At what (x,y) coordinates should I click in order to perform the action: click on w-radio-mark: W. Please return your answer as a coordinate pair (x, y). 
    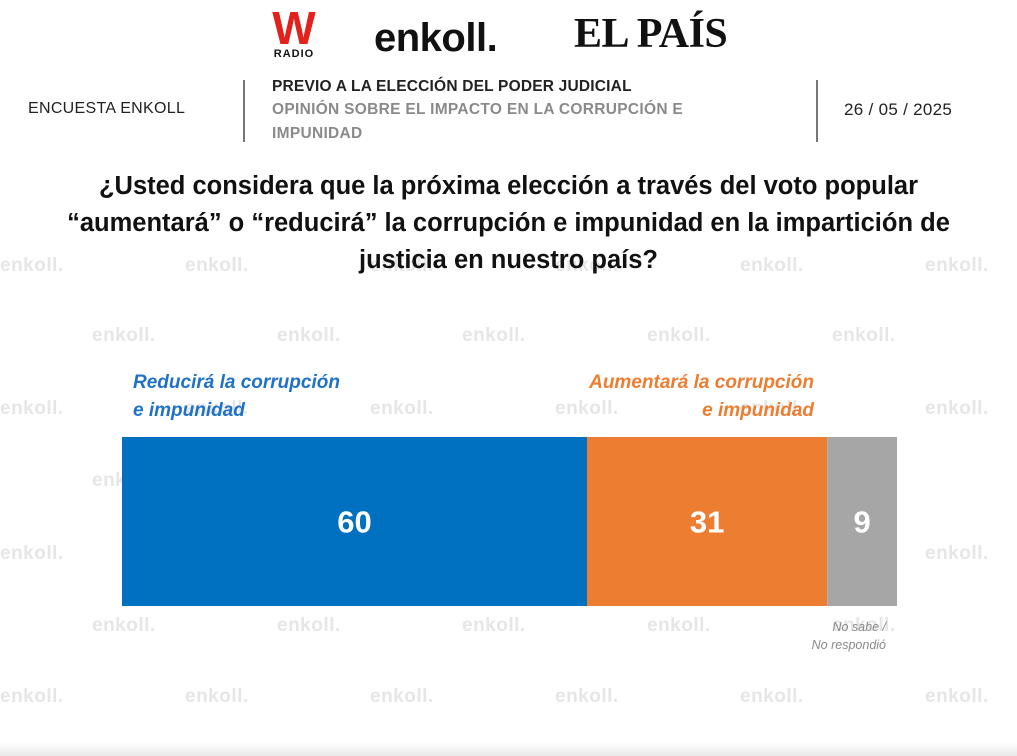
    Looking at the image, I should click on (294, 28).